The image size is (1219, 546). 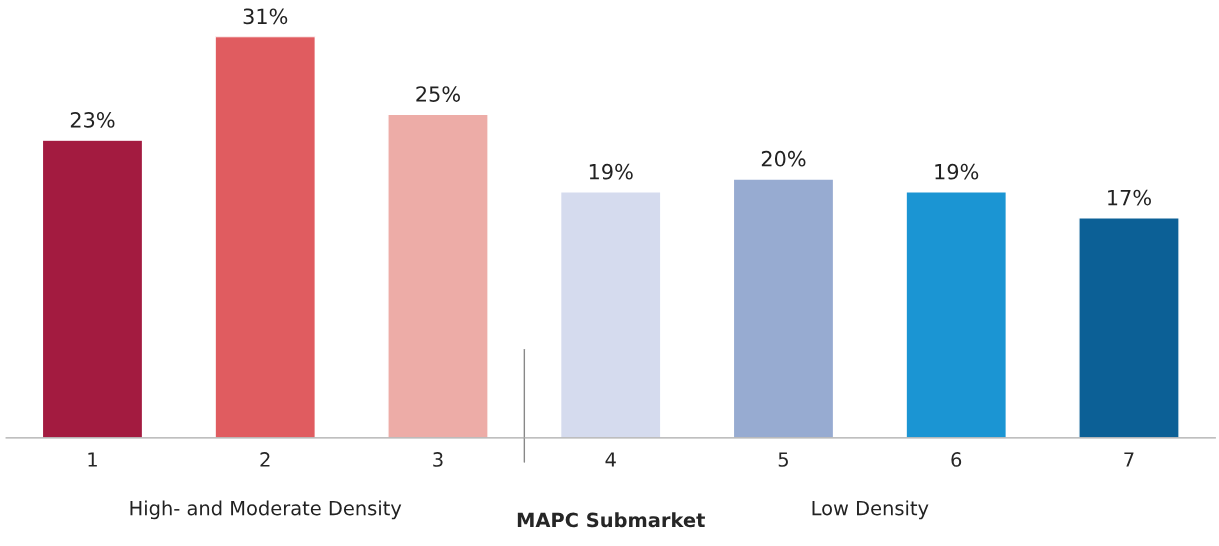 I want to click on text: Low Density, so click(x=870, y=510).